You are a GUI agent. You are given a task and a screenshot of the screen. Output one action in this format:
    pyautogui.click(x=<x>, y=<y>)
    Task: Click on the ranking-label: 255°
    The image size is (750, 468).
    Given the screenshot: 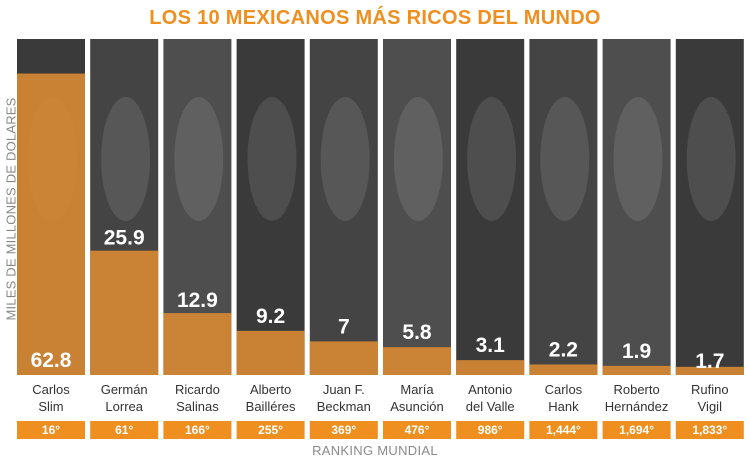 What is the action you would take?
    pyautogui.click(x=270, y=430)
    